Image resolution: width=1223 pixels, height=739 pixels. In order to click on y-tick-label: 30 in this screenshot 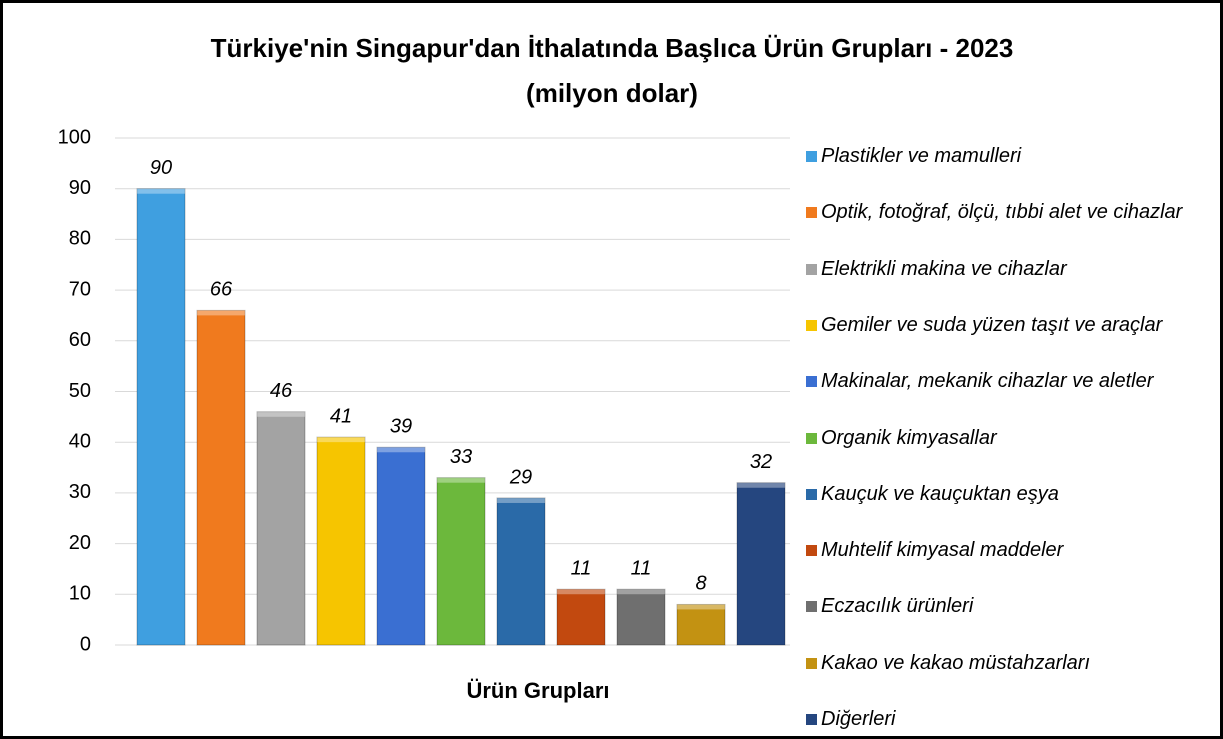, I will do `click(80, 492)`.